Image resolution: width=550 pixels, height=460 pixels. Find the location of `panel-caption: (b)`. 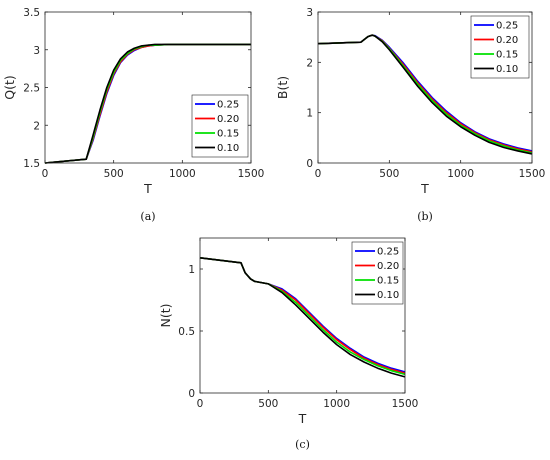

panel-caption: (b) is located at coordinates (425, 216).